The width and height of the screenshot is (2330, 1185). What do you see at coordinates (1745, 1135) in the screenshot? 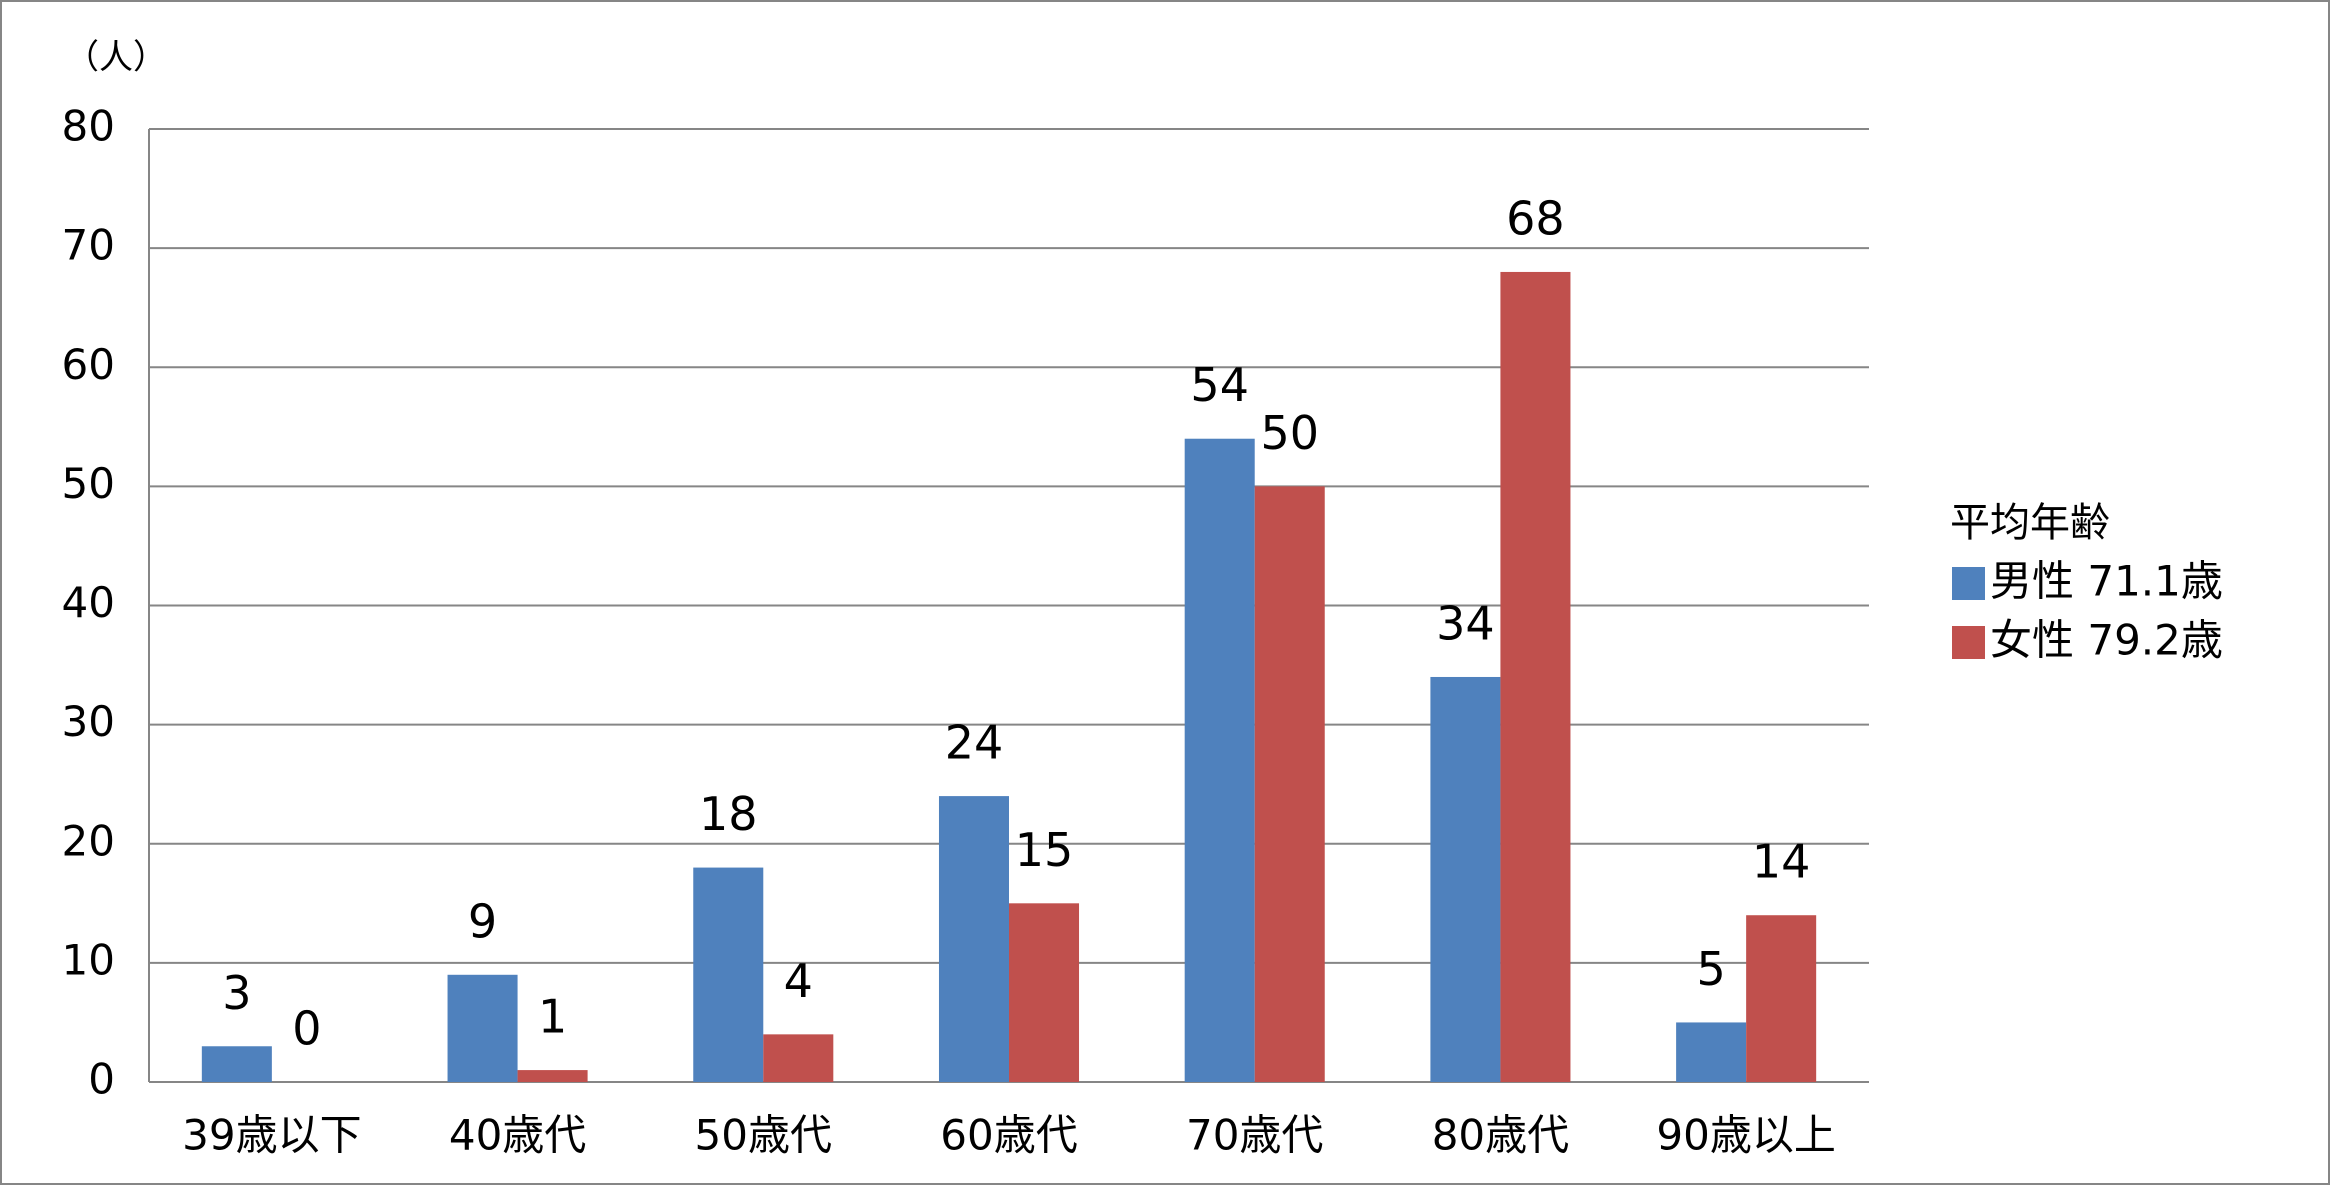
I see `x-tick-label: 90歳以上` at bounding box center [1745, 1135].